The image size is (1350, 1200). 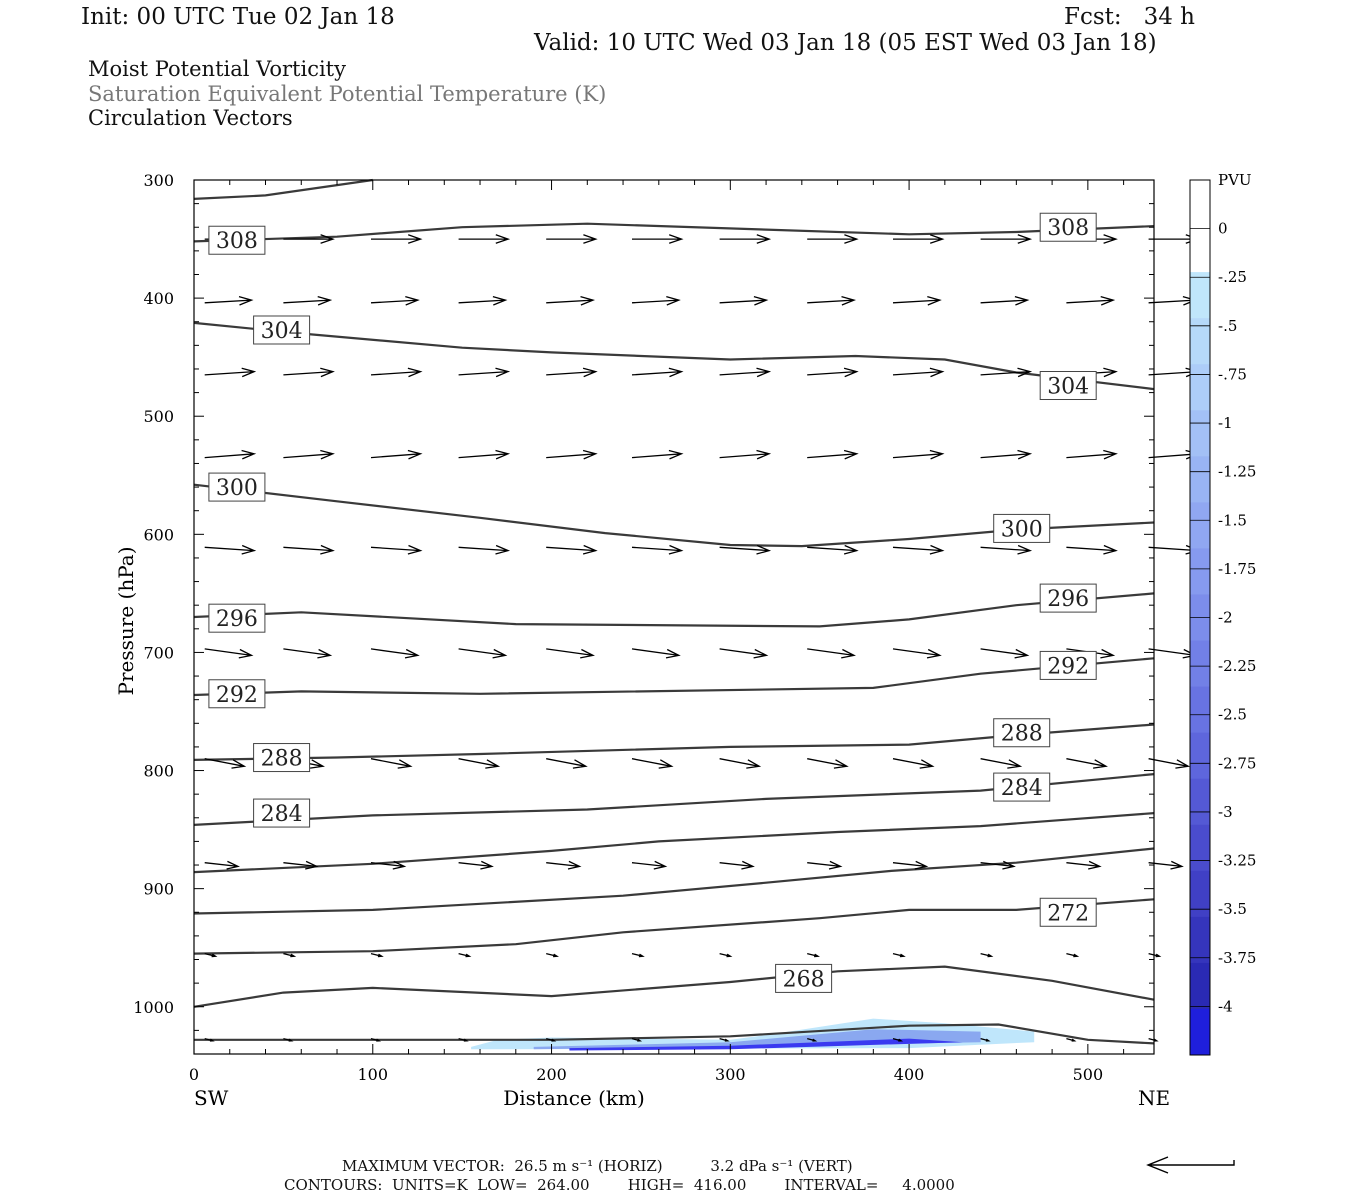 I want to click on colorbar-label: -2.25, so click(x=1237, y=666).